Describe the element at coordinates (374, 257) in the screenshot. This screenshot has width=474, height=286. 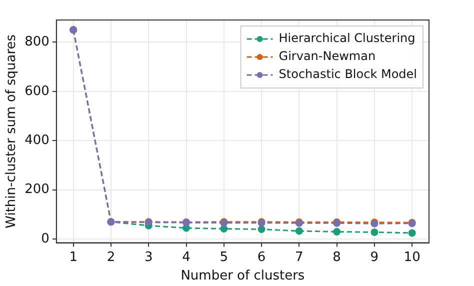
I see `x-tick-label: 9` at that location.